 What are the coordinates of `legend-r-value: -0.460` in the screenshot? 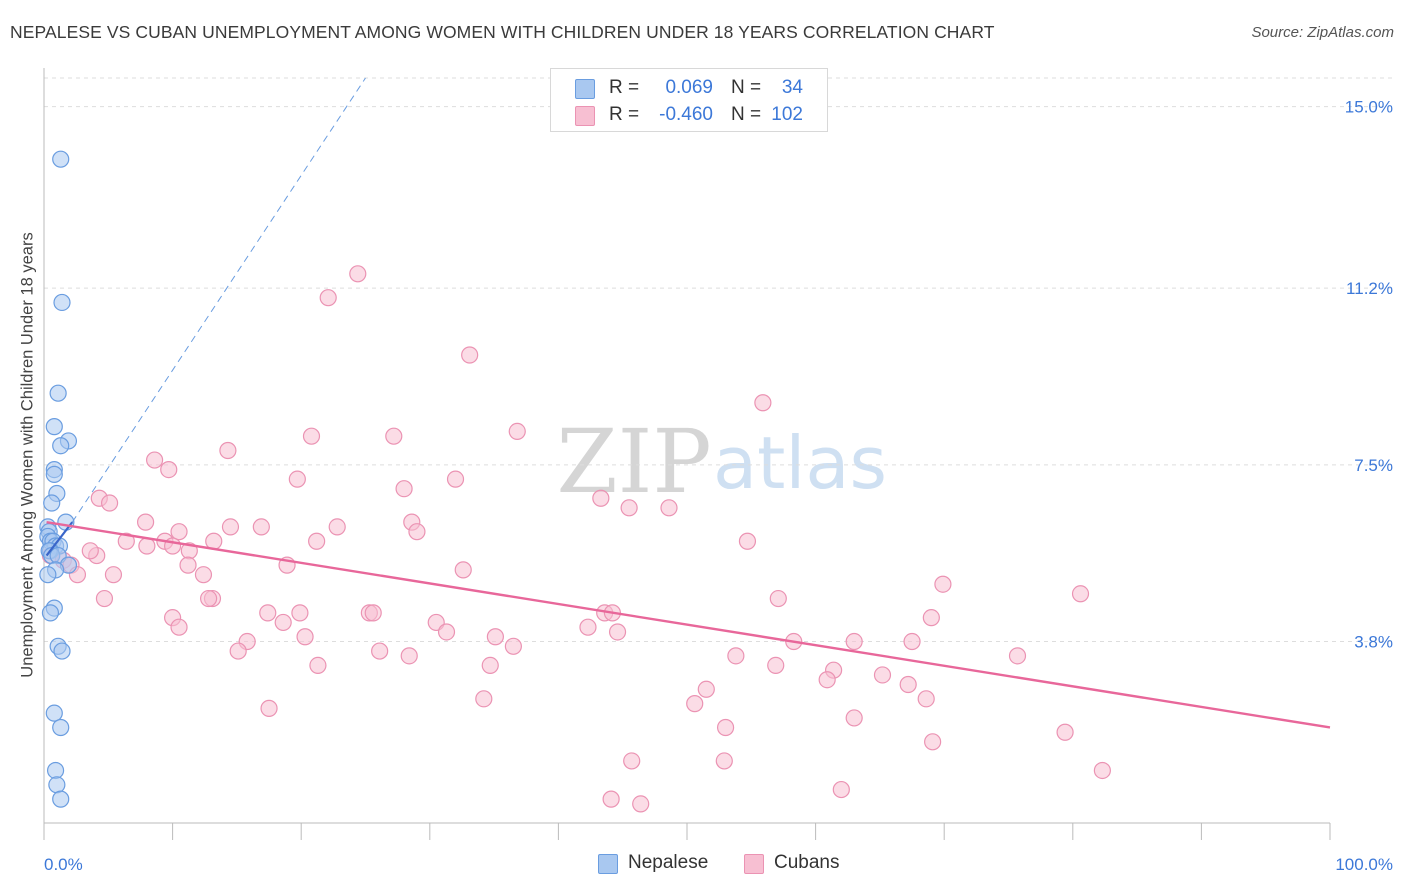 It's located at (686, 114).